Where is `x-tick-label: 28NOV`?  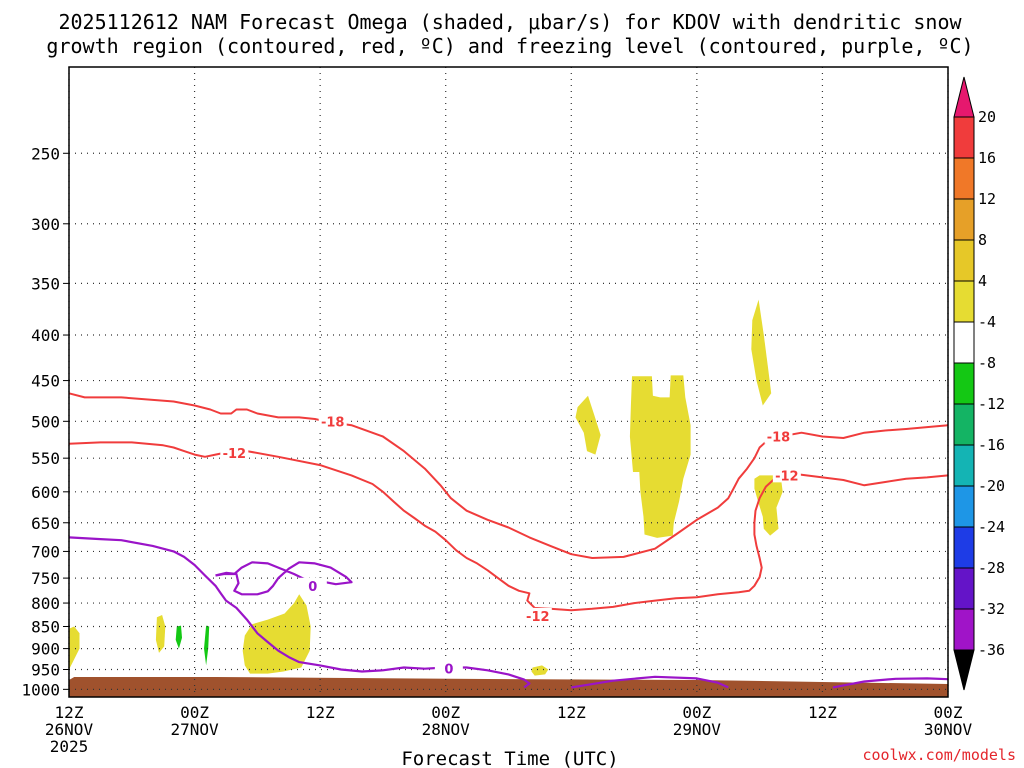 x-tick-label: 28NOV is located at coordinates (446, 729).